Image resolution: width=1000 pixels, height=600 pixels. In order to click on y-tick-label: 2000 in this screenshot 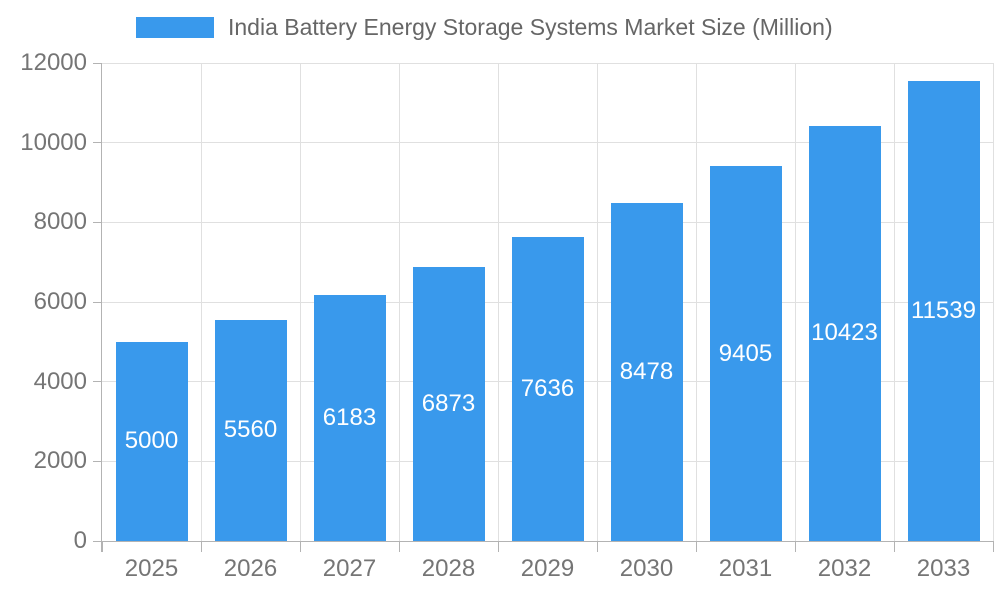, I will do `click(60, 461)`.